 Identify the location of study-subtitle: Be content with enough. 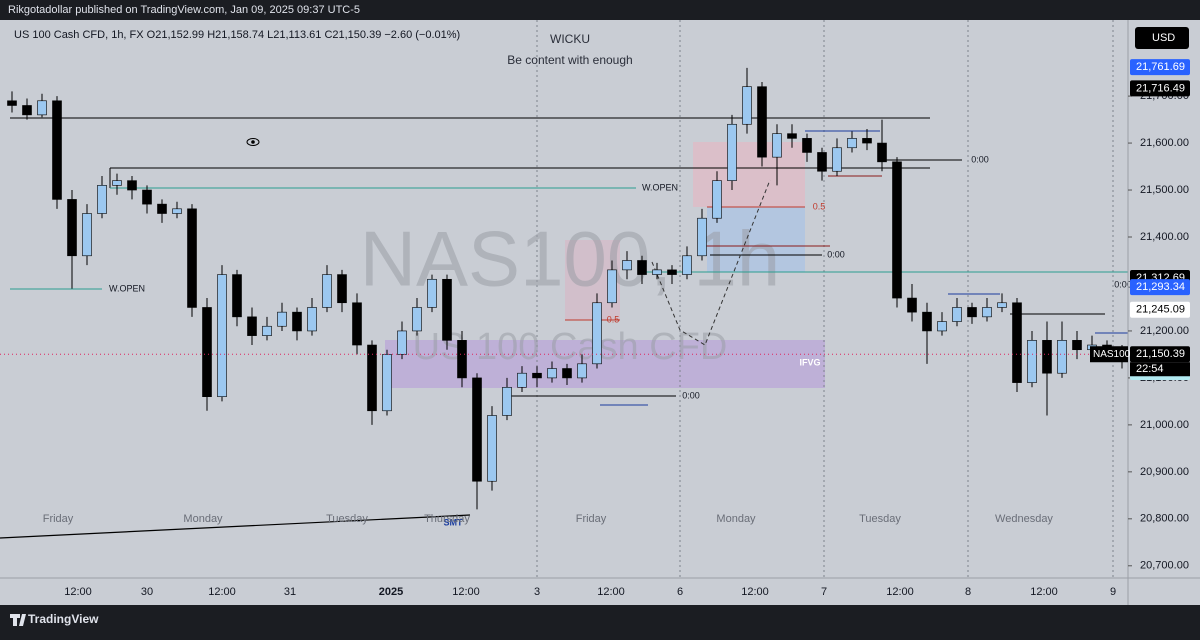
(569, 60).